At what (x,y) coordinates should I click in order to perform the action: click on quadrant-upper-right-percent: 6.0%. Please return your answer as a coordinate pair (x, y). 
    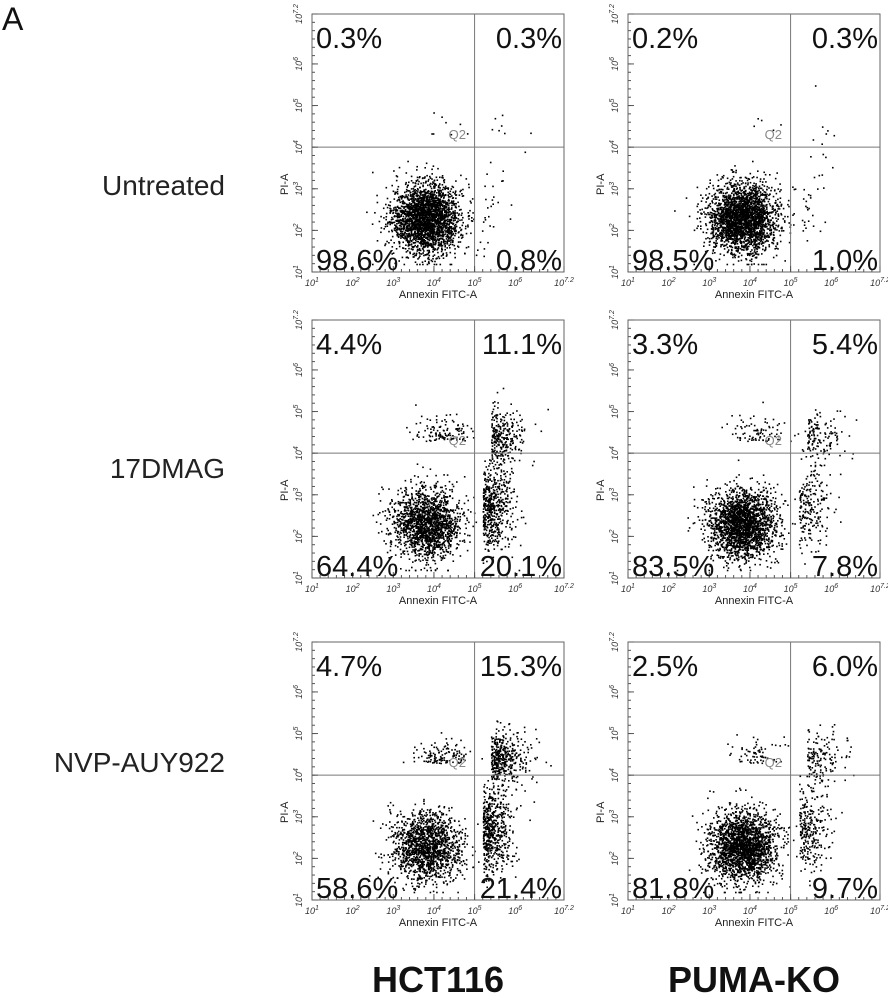
    Looking at the image, I should click on (845, 667).